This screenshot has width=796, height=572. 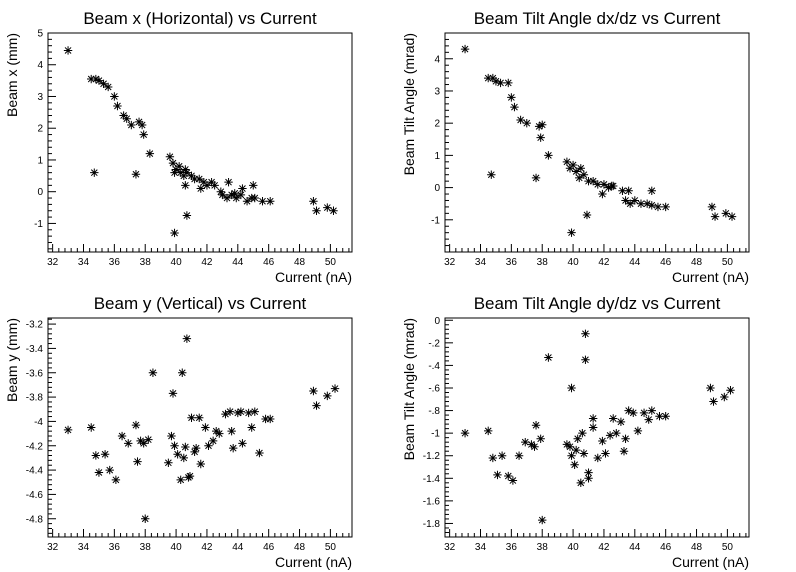 What do you see at coordinates (269, 547) in the screenshot?
I see `x-tick-label: 46` at bounding box center [269, 547].